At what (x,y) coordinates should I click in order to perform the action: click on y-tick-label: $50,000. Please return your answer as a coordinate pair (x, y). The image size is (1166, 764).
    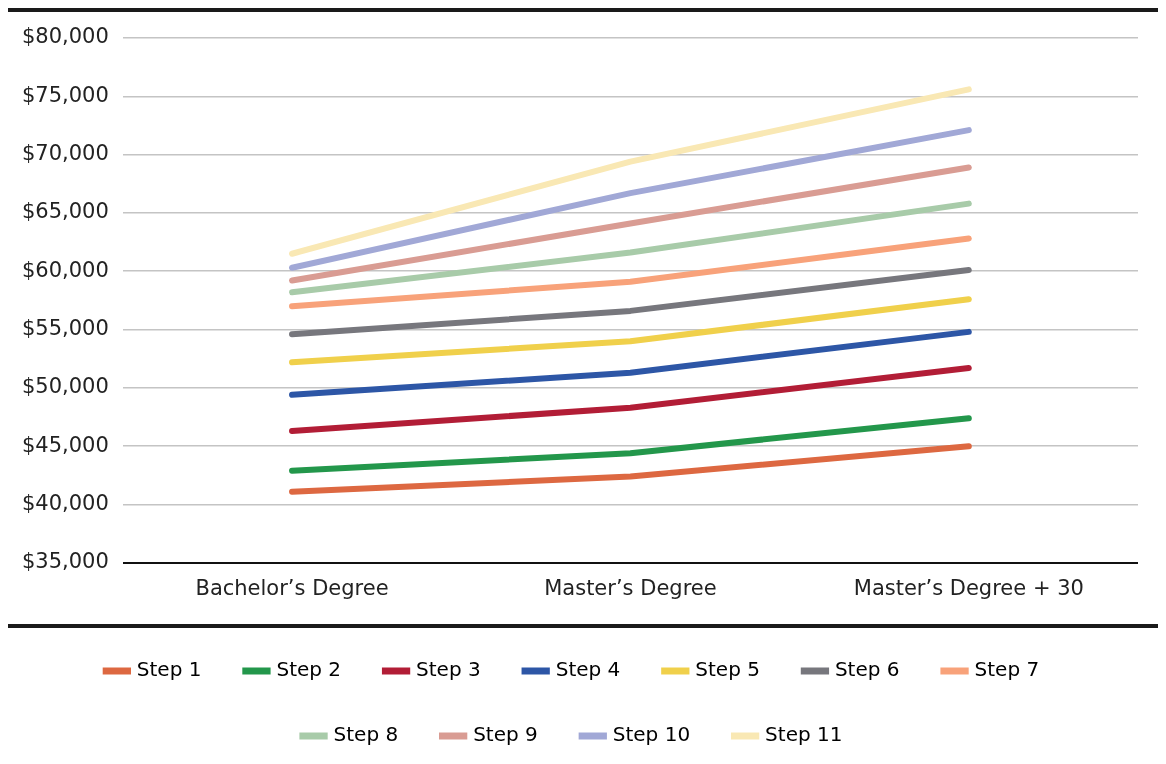
    Looking at the image, I should click on (65, 386).